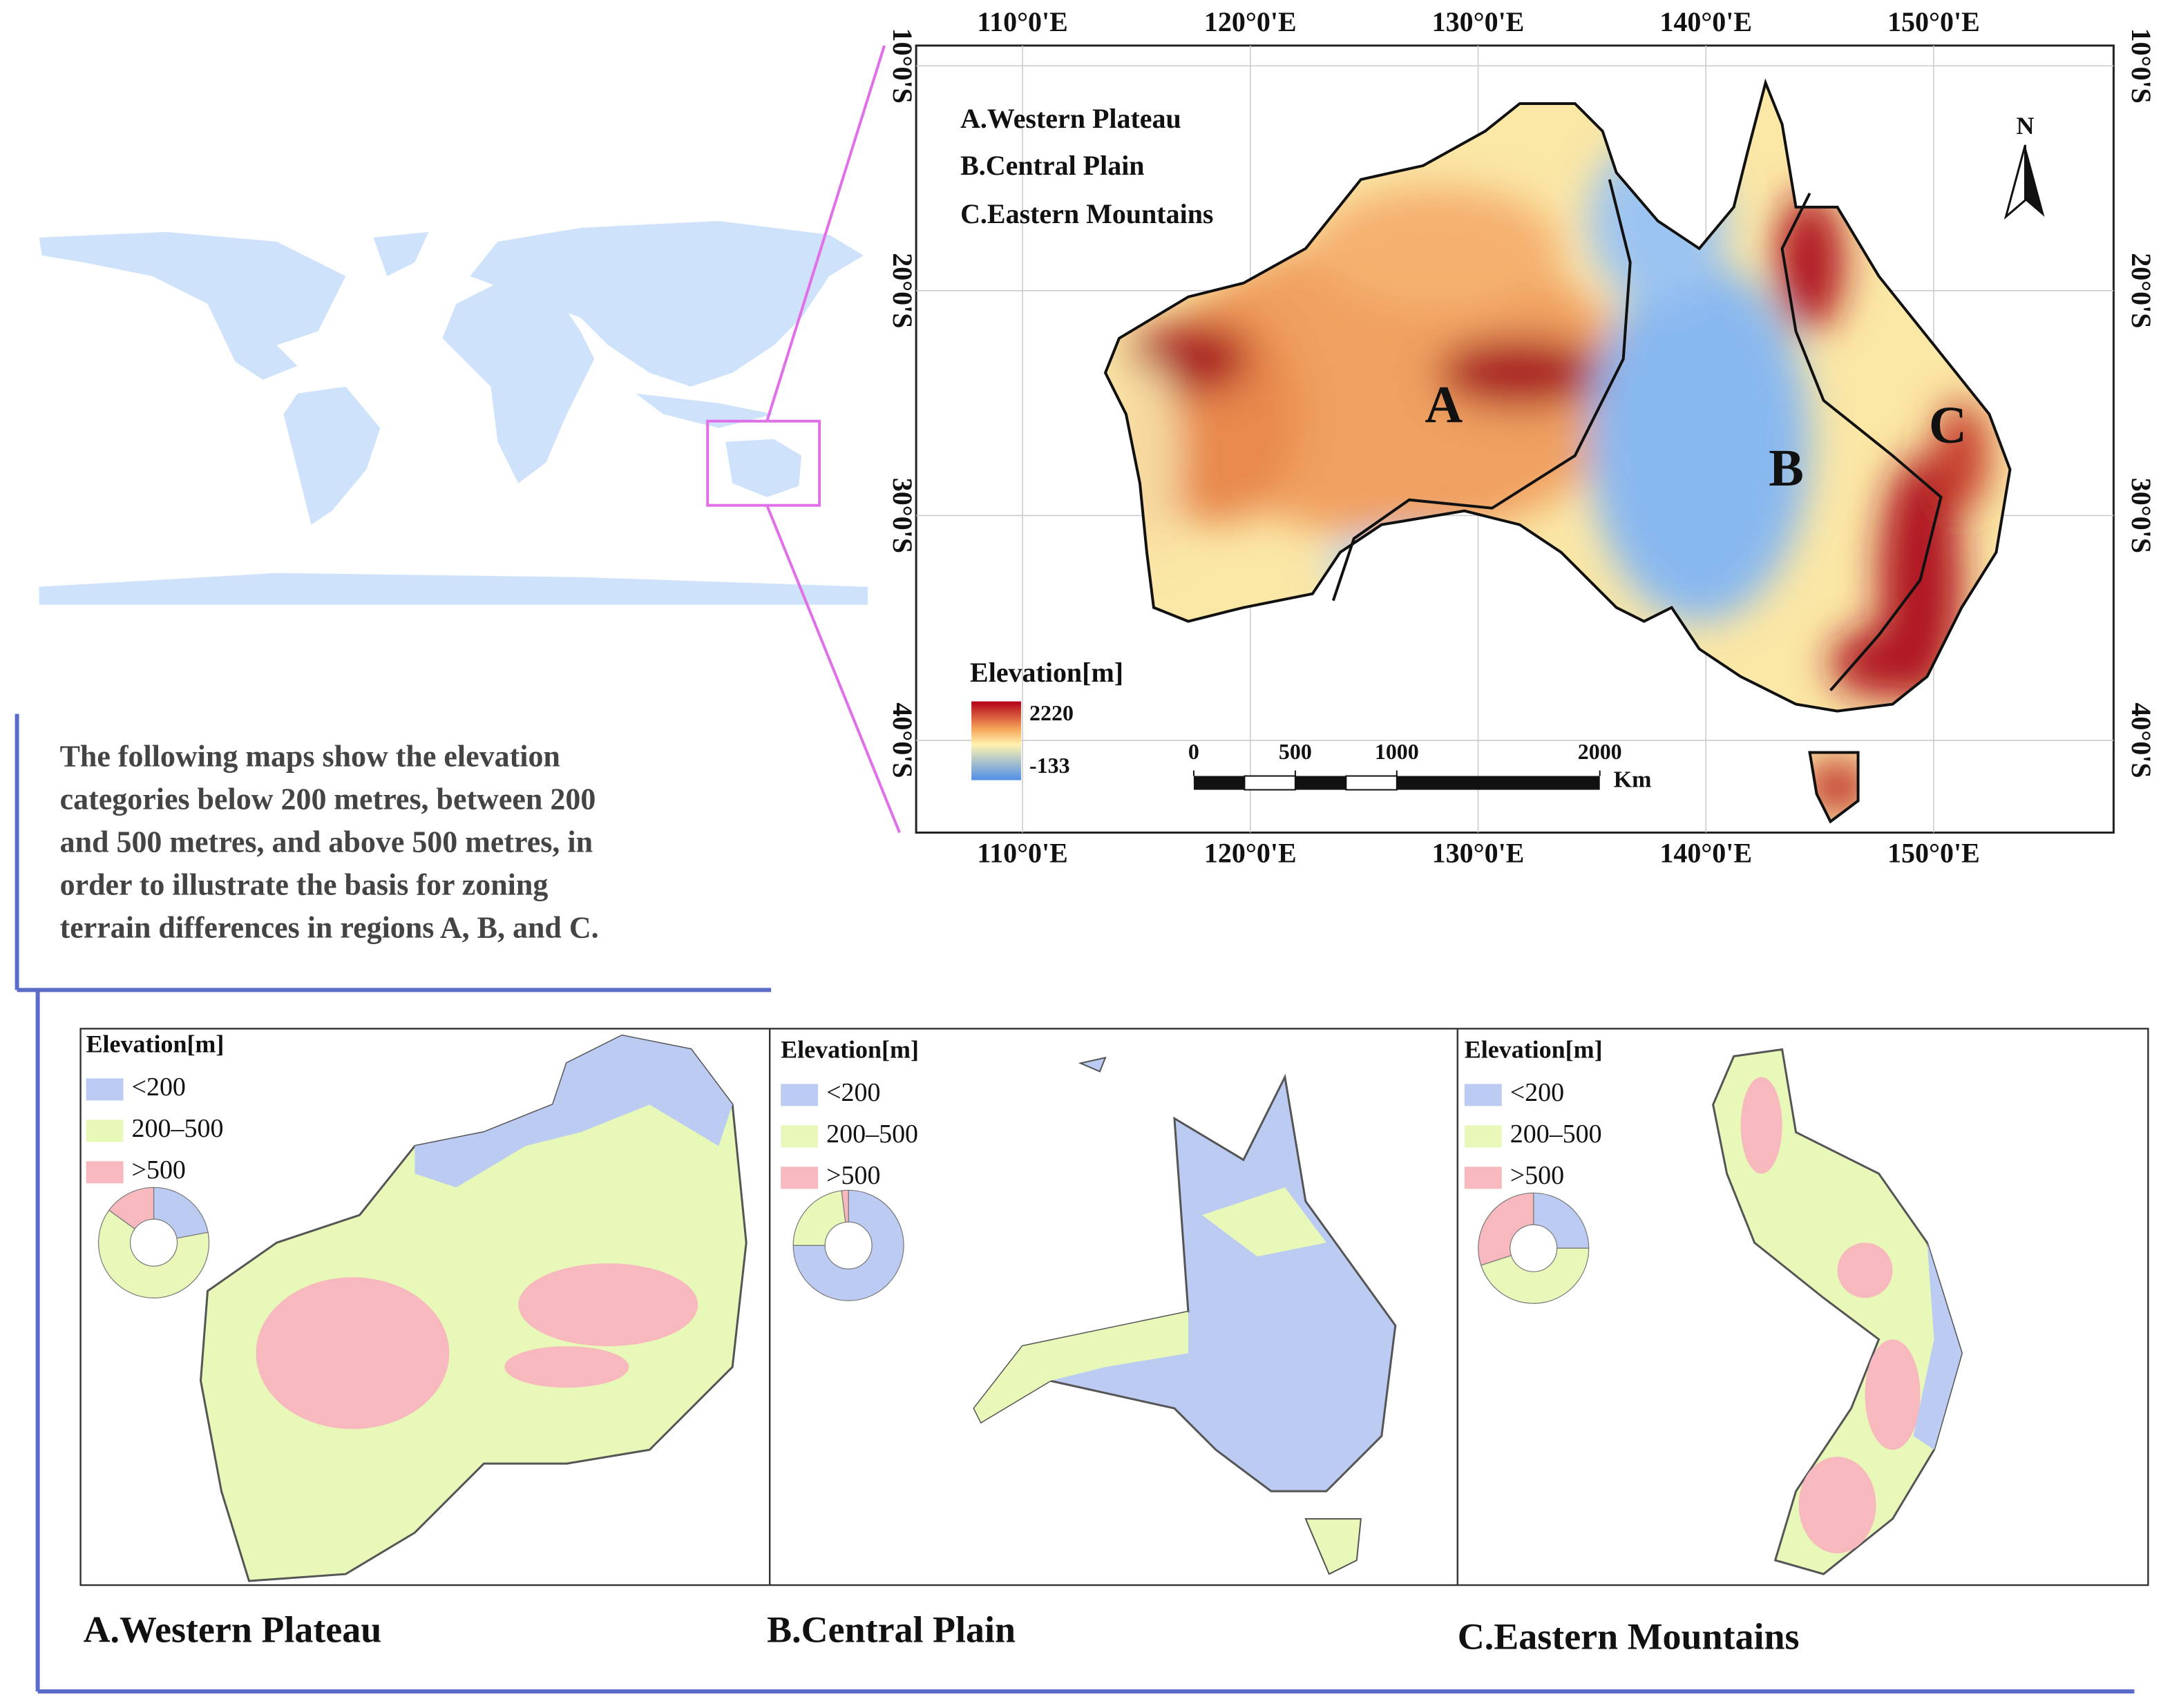  Describe the element at coordinates (474, 1308) in the screenshot. I see `panel-a-map` at that location.